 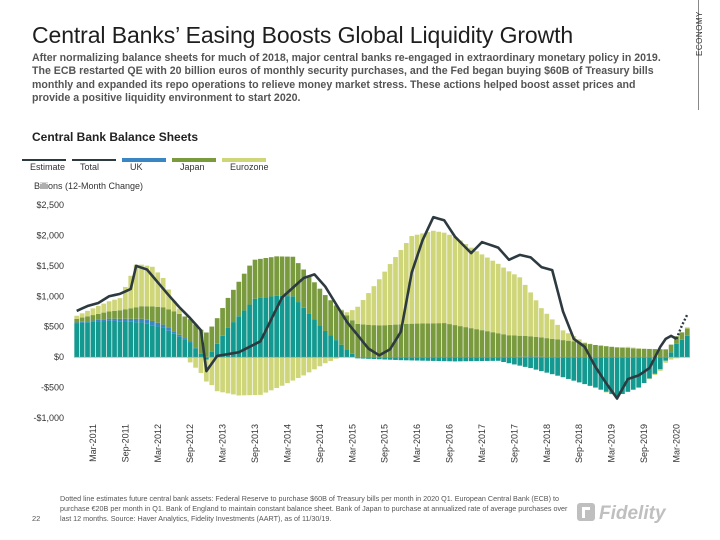 What do you see at coordinates (158, 443) in the screenshot?
I see `x-tick-label: Mar-2012` at bounding box center [158, 443].